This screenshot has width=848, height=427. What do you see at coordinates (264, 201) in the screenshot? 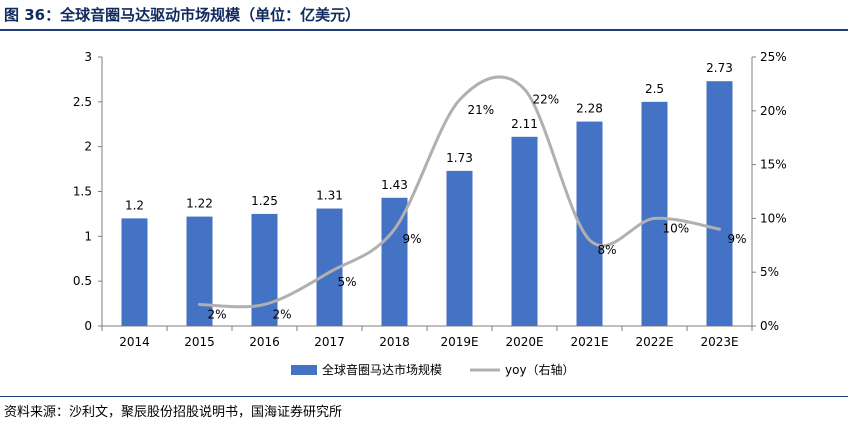
I see `bar-value-label: 1.25` at bounding box center [264, 201].